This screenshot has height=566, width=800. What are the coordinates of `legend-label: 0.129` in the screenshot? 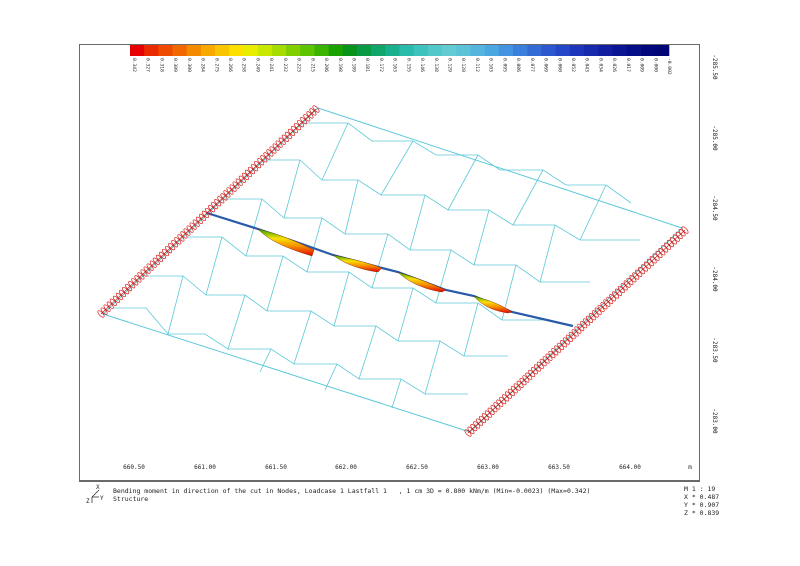 It's located at (450, 65).